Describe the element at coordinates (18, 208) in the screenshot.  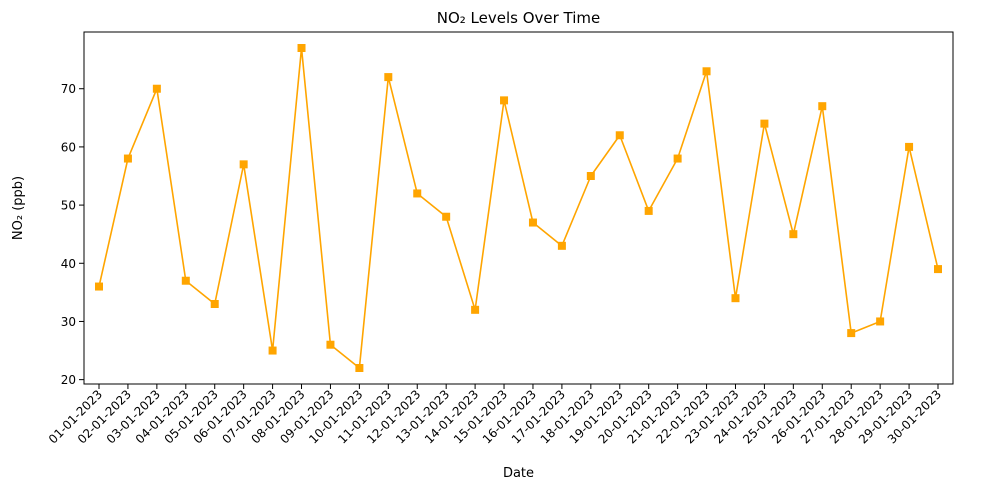
I see `y-axis-label: NO₂ (ppb)` at that location.